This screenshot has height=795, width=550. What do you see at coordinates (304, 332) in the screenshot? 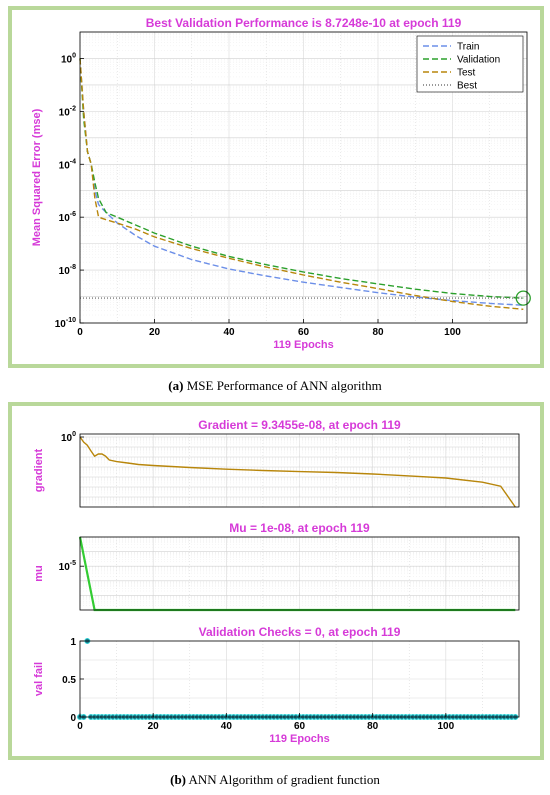
I see `performance-xtick-label: 60` at bounding box center [304, 332].